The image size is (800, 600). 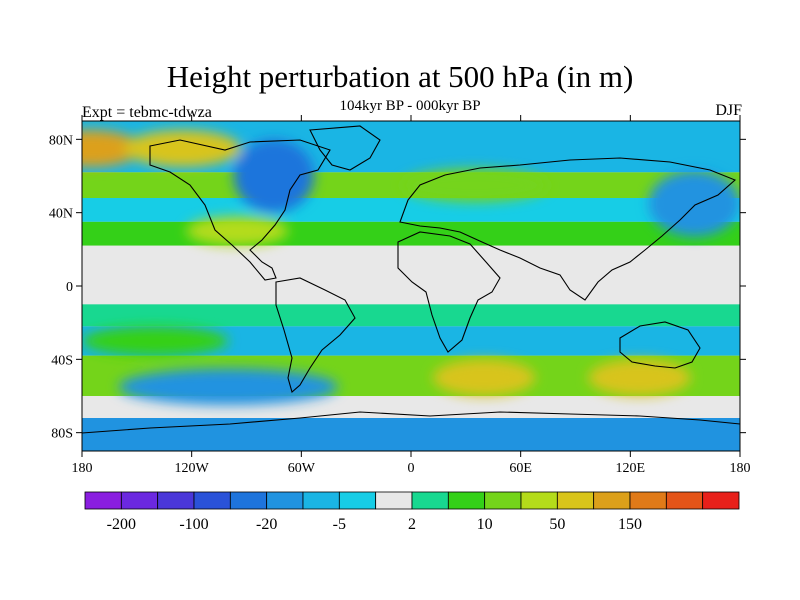 I want to click on colorbar, so click(x=412, y=500).